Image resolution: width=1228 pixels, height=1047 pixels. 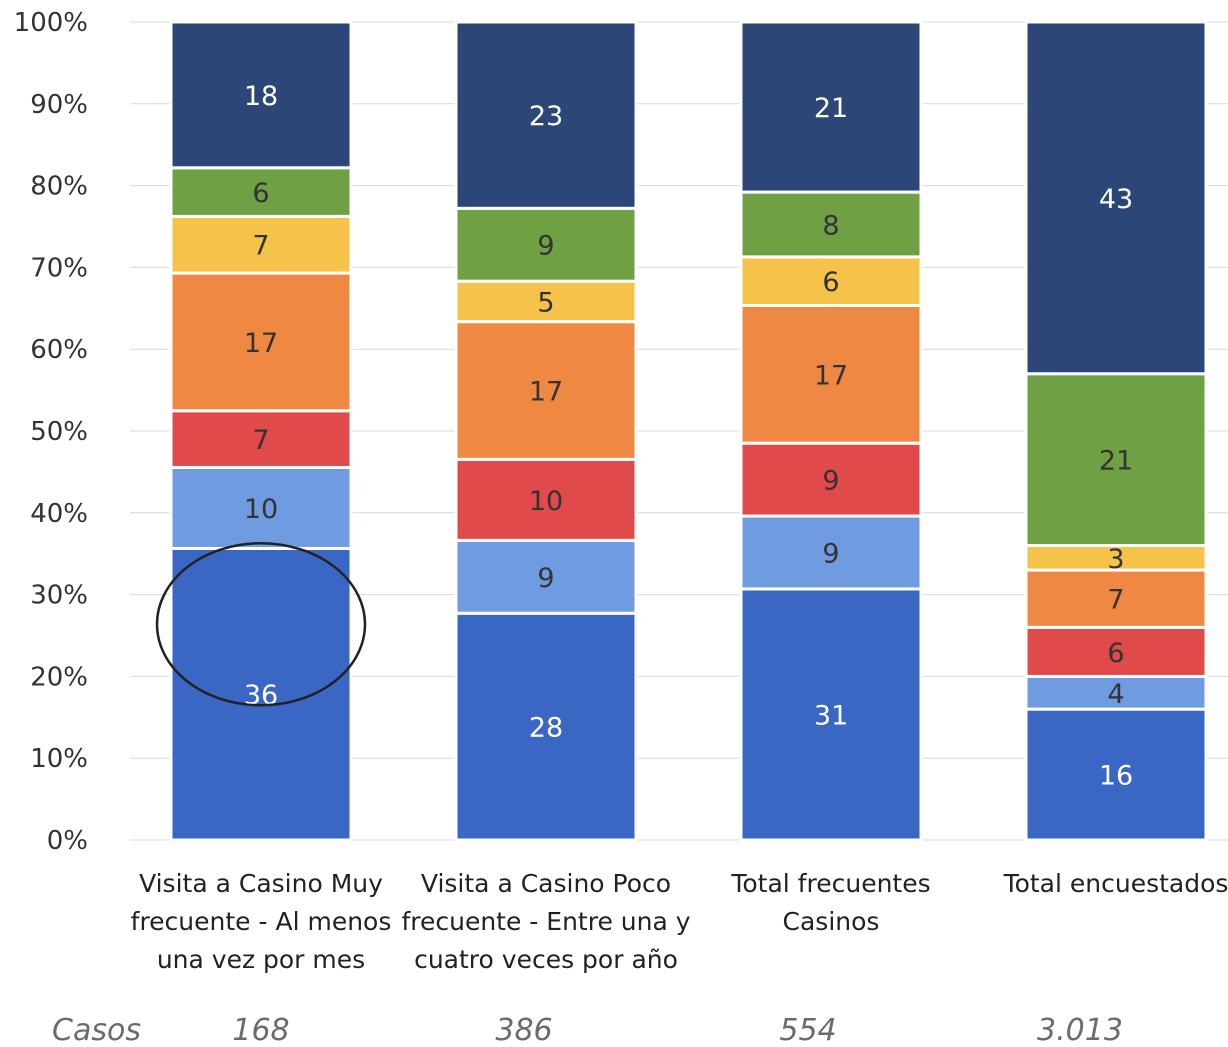 What do you see at coordinates (261, 624) in the screenshot?
I see `highlight-ellipse` at bounding box center [261, 624].